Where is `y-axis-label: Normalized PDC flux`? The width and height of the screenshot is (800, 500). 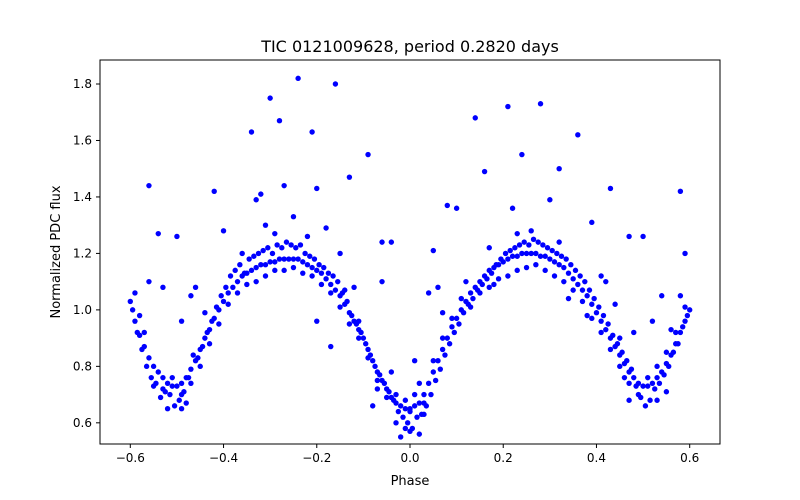 y-axis-label: Normalized PDC flux is located at coordinates (56, 251).